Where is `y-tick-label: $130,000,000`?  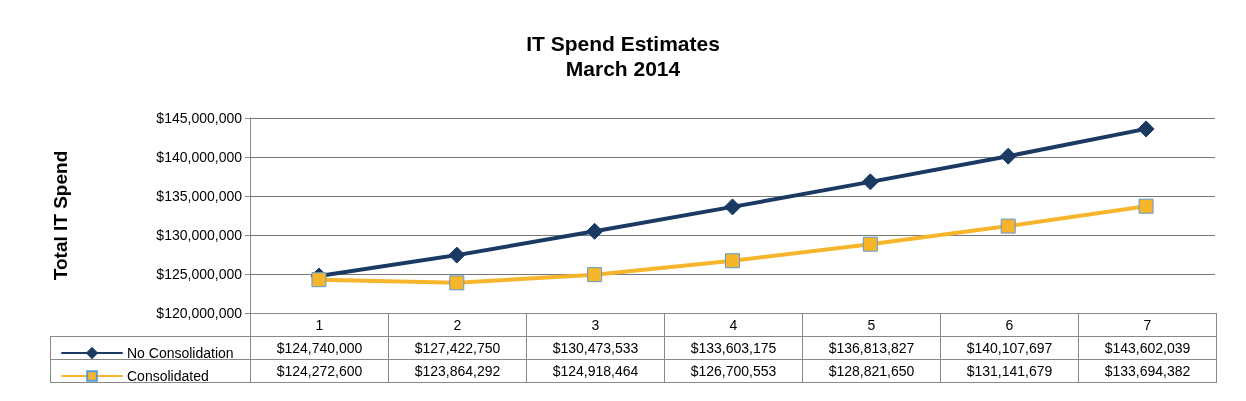 y-tick-label: $130,000,000 is located at coordinates (199, 235).